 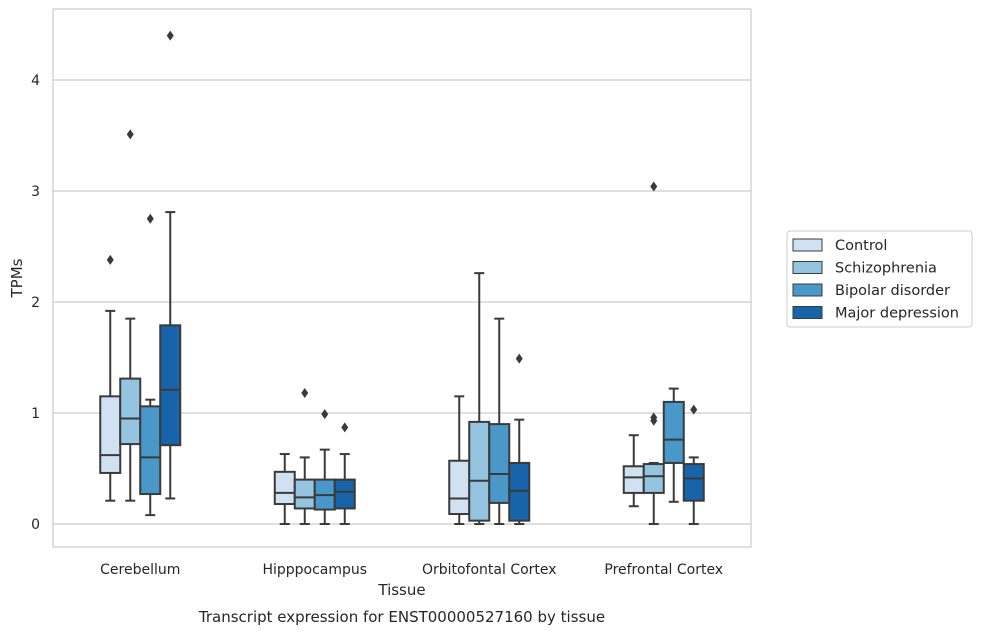 What do you see at coordinates (401, 590) in the screenshot?
I see `x-axis-label: Tissue` at bounding box center [401, 590].